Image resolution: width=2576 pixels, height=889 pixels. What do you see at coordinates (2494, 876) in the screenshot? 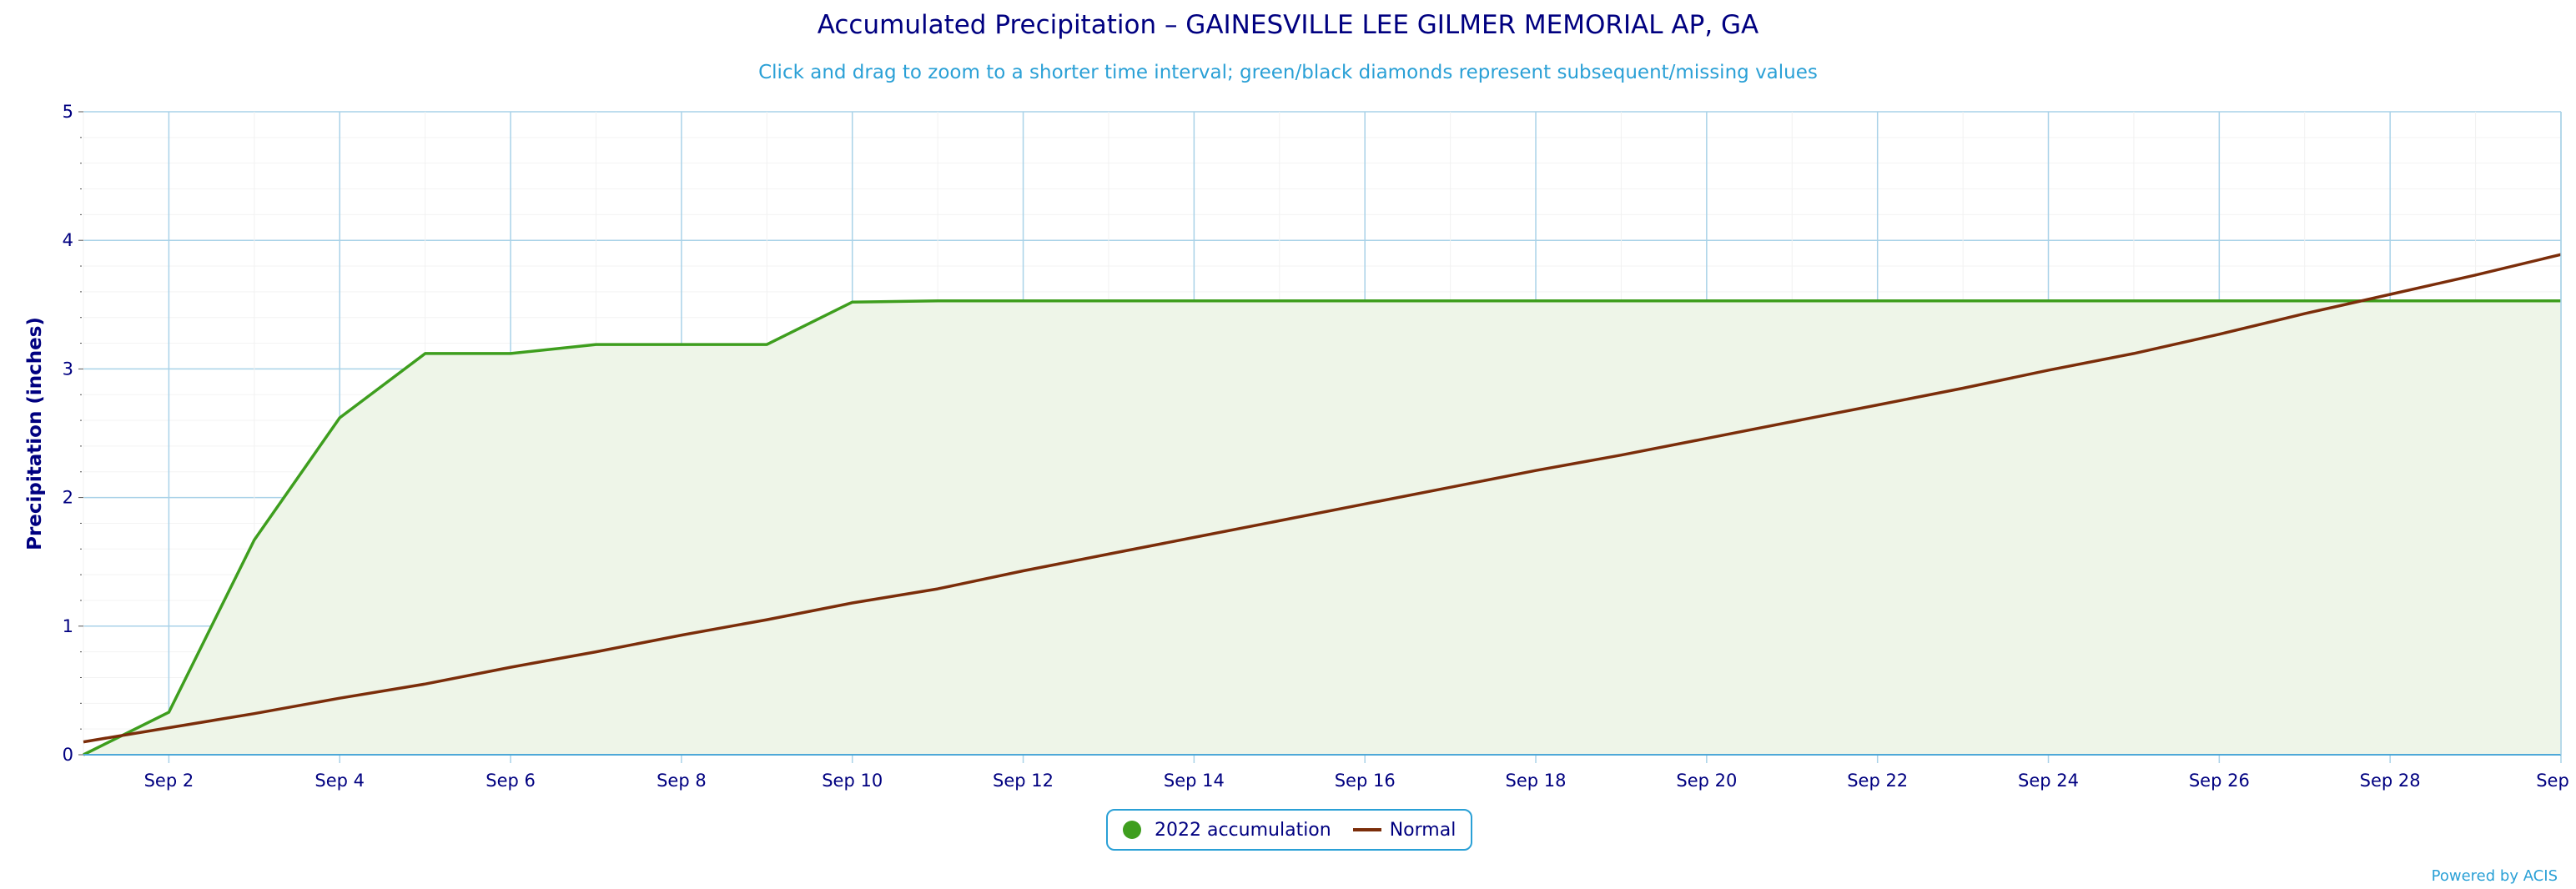
I see `credit-link: Powered by ACIS` at bounding box center [2494, 876].